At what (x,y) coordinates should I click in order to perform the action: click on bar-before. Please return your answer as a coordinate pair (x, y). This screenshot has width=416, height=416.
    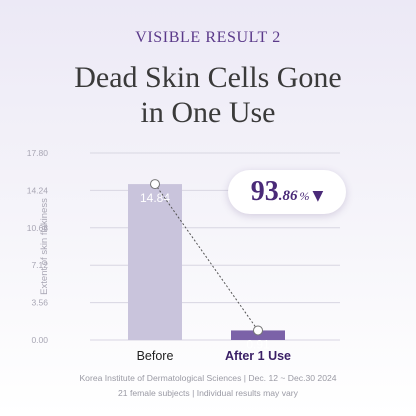
    Looking at the image, I should click on (155, 262).